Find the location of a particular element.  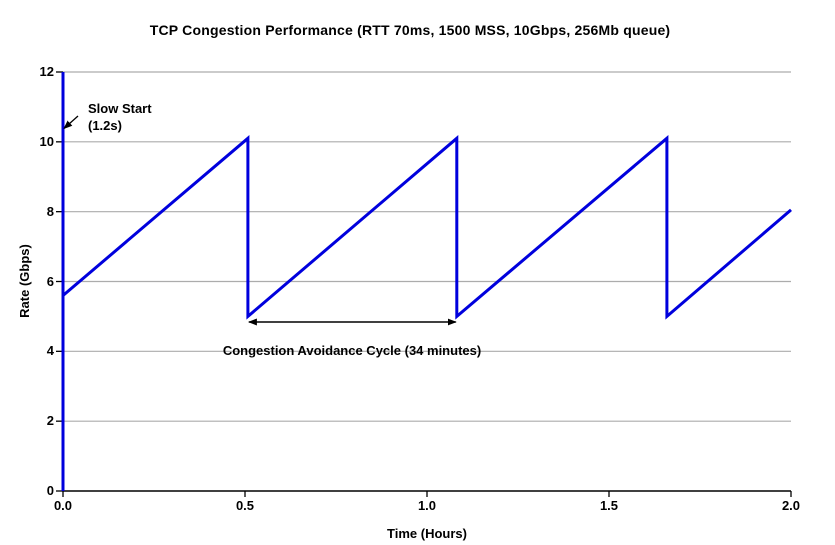

y-tick-label: 0 is located at coordinates (50, 490).